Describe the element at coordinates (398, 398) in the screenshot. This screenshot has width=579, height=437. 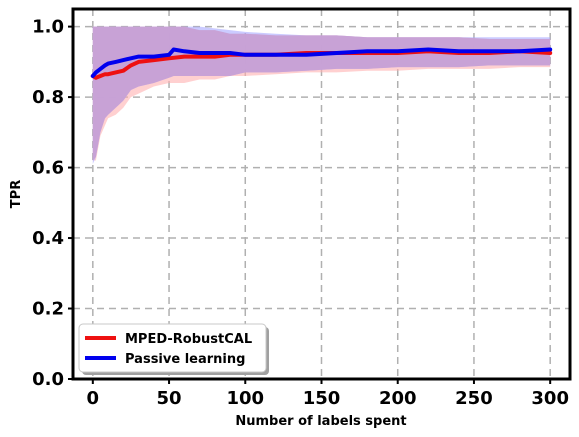
I see `x-tick-label: 200` at that location.